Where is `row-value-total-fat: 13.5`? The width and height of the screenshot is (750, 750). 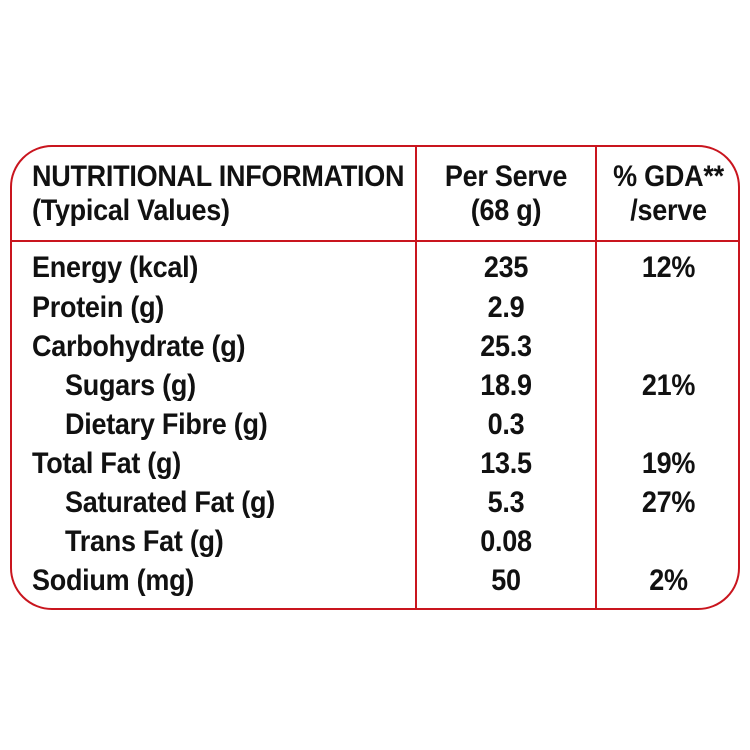
row-value-total-fat: 13.5 is located at coordinates (506, 463).